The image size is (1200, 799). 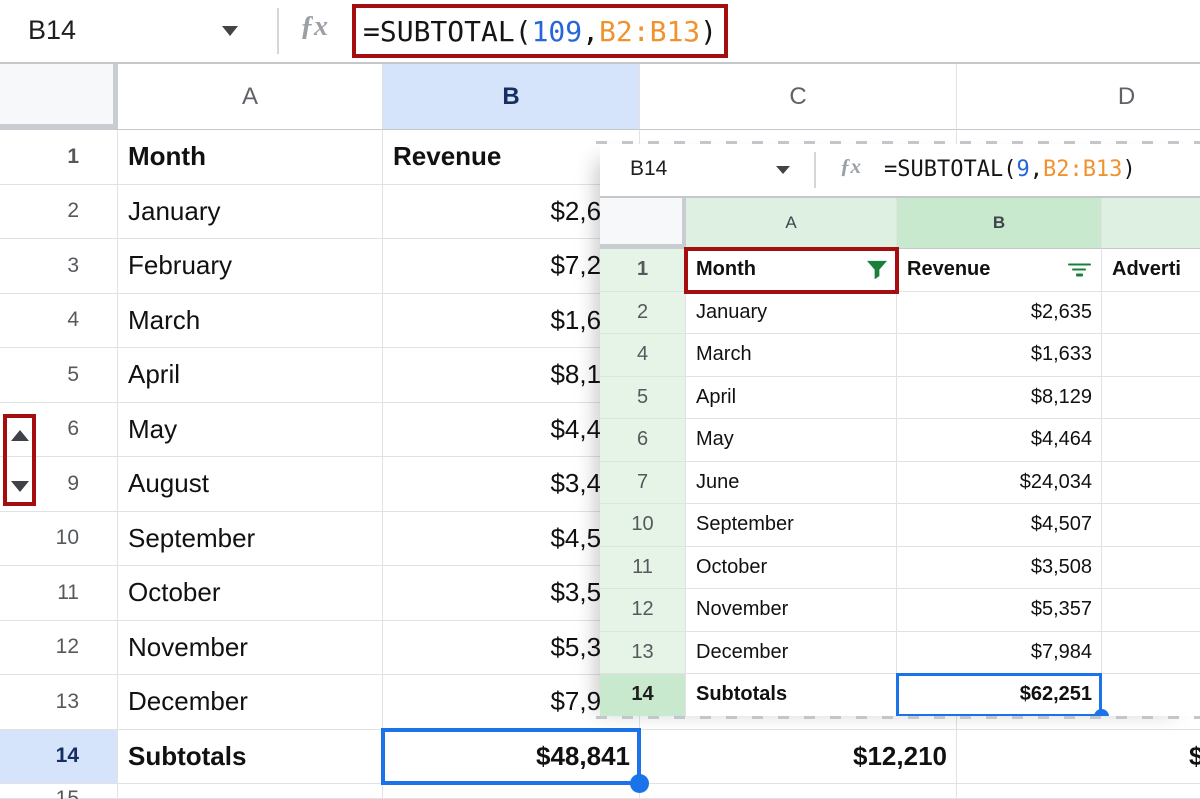 What do you see at coordinates (798, 791) in the screenshot?
I see `cell-C15` at bounding box center [798, 791].